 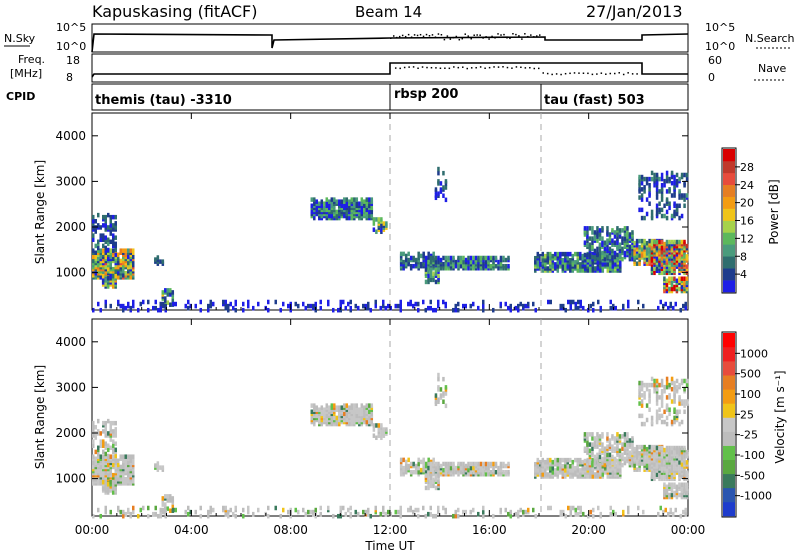 What do you see at coordinates (40, 212) in the screenshot?
I see `power-ylabel: Slant Range [km]` at bounding box center [40, 212].